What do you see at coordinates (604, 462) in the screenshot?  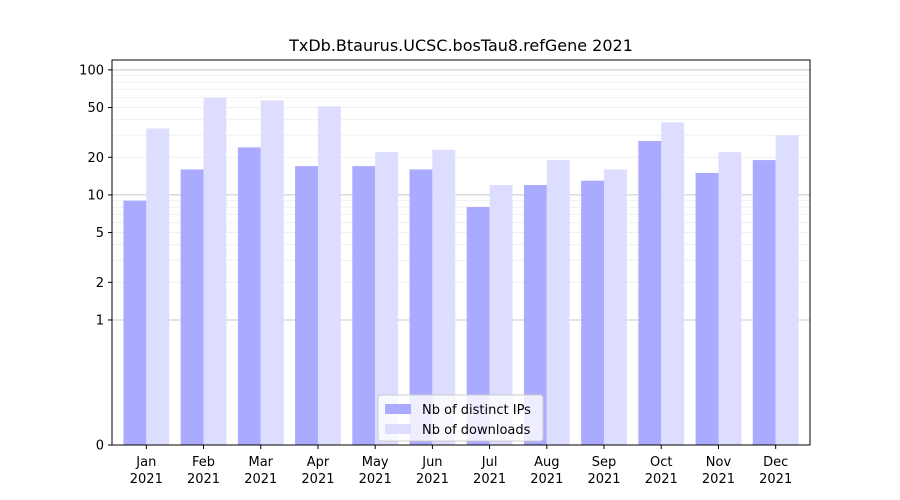 I see `x-tick-label-month: Sep` at bounding box center [604, 462].